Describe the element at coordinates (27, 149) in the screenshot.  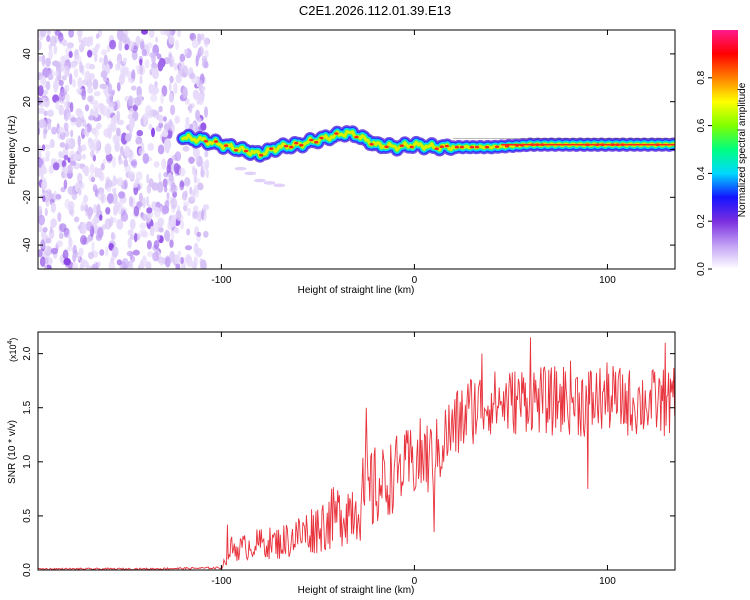
I see `y-tick-label: 0` at that location.